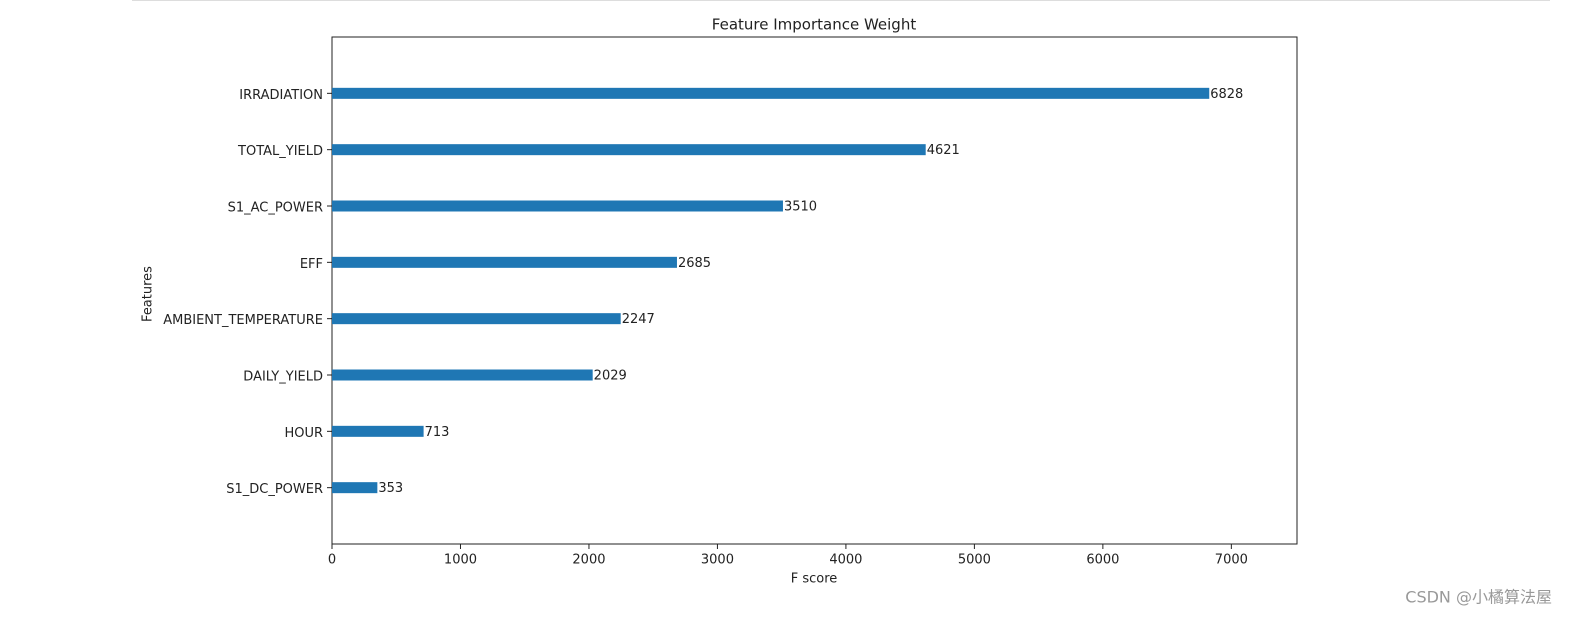 The height and width of the screenshot is (625, 1592). I want to click on value-label: 2685, so click(694, 263).